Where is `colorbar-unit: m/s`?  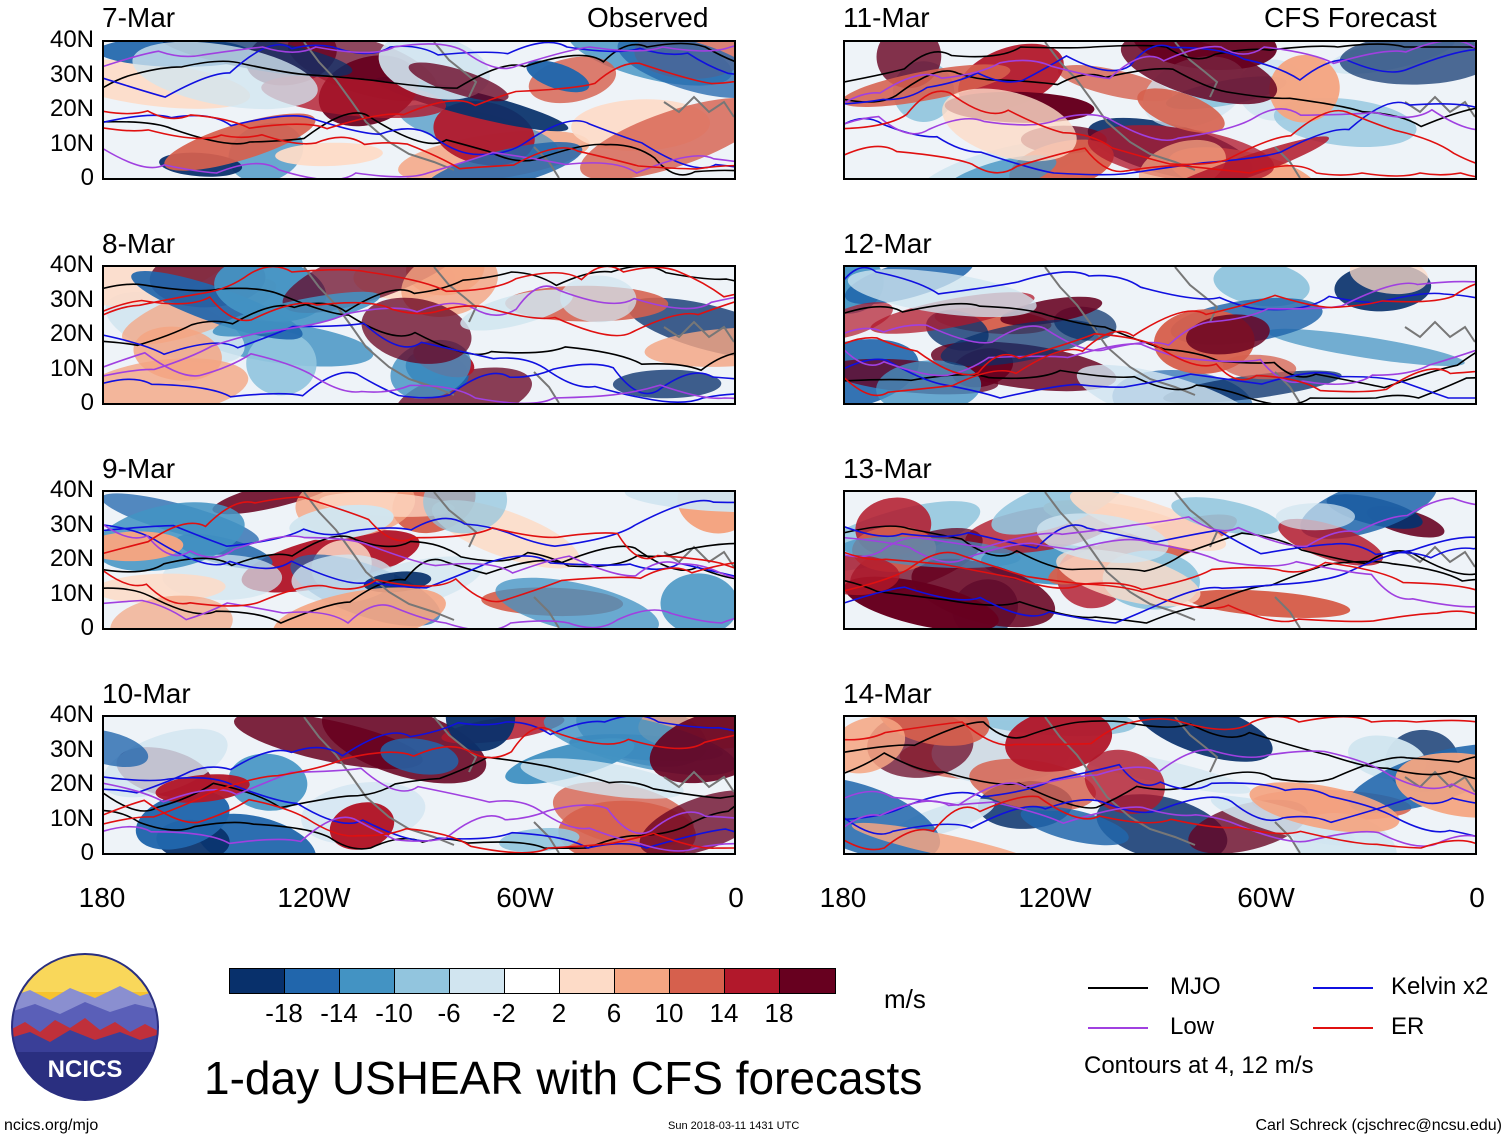
colorbar-unit: m/s is located at coordinates (905, 999).